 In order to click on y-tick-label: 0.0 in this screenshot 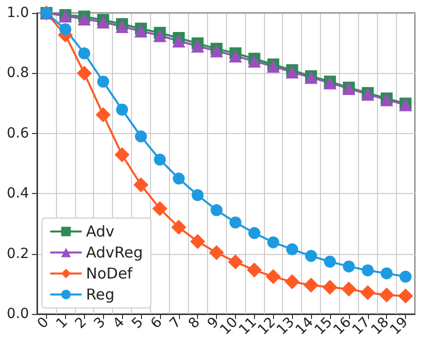, I will do `click(17, 314)`.